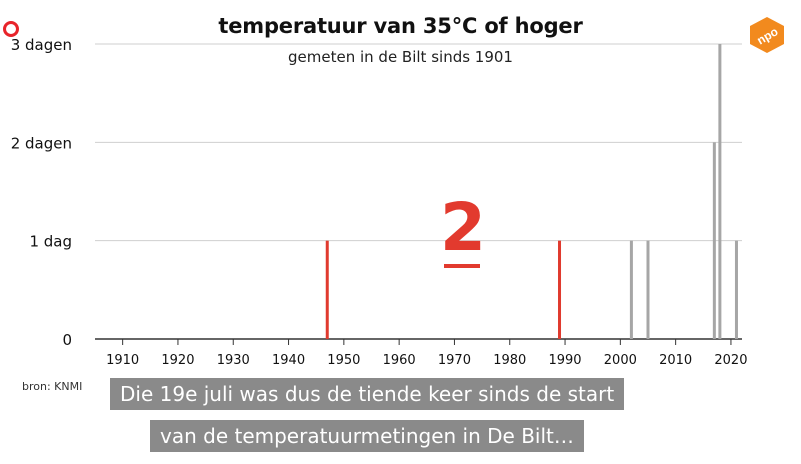  I want to click on y-tick-label: 0, so click(67, 340).